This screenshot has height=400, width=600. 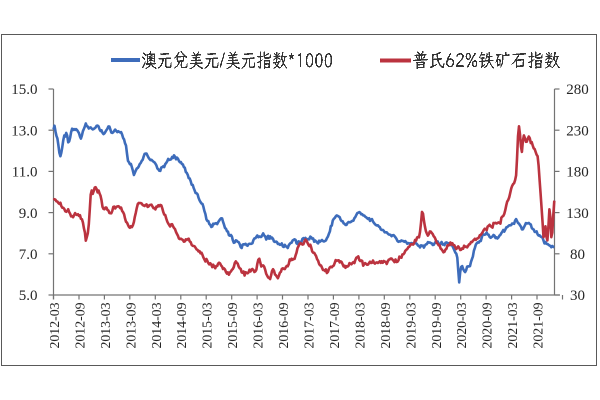 What do you see at coordinates (207, 325) in the screenshot?
I see `svg-text: 2015-03` at bounding box center [207, 325].